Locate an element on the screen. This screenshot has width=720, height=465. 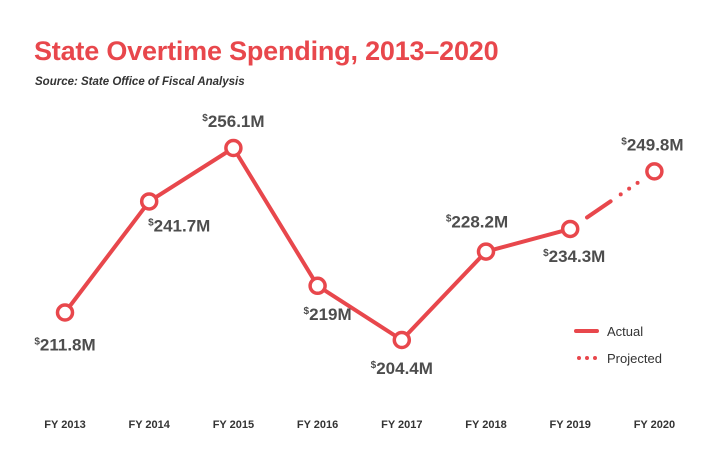
data-point-fy-2013 is located at coordinates (65, 312).